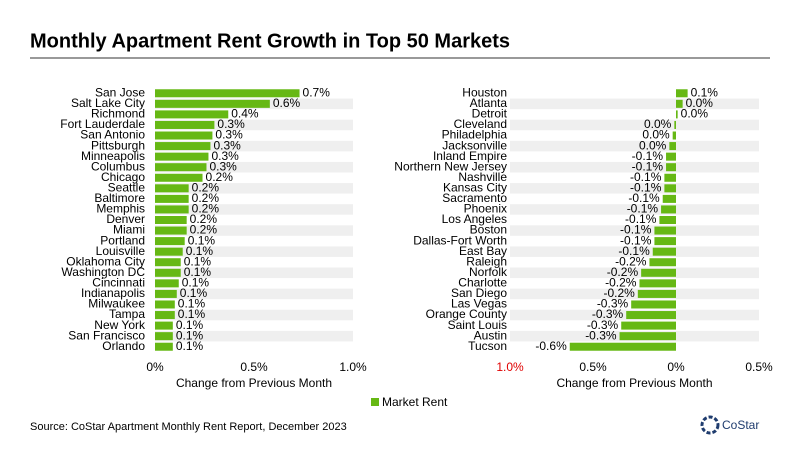 The height and width of the screenshot is (450, 800). What do you see at coordinates (479, 293) in the screenshot?
I see `category-label: San Diego` at bounding box center [479, 293].